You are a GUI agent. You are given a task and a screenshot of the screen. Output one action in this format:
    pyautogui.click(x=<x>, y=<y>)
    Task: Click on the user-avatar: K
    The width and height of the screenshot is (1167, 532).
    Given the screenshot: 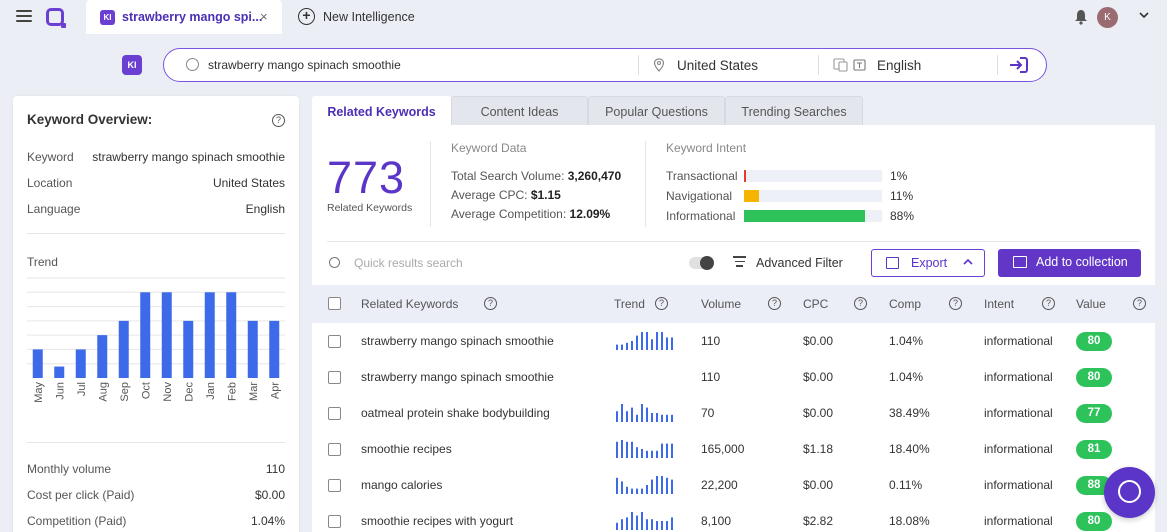 What is the action you would take?
    pyautogui.click(x=1107, y=17)
    